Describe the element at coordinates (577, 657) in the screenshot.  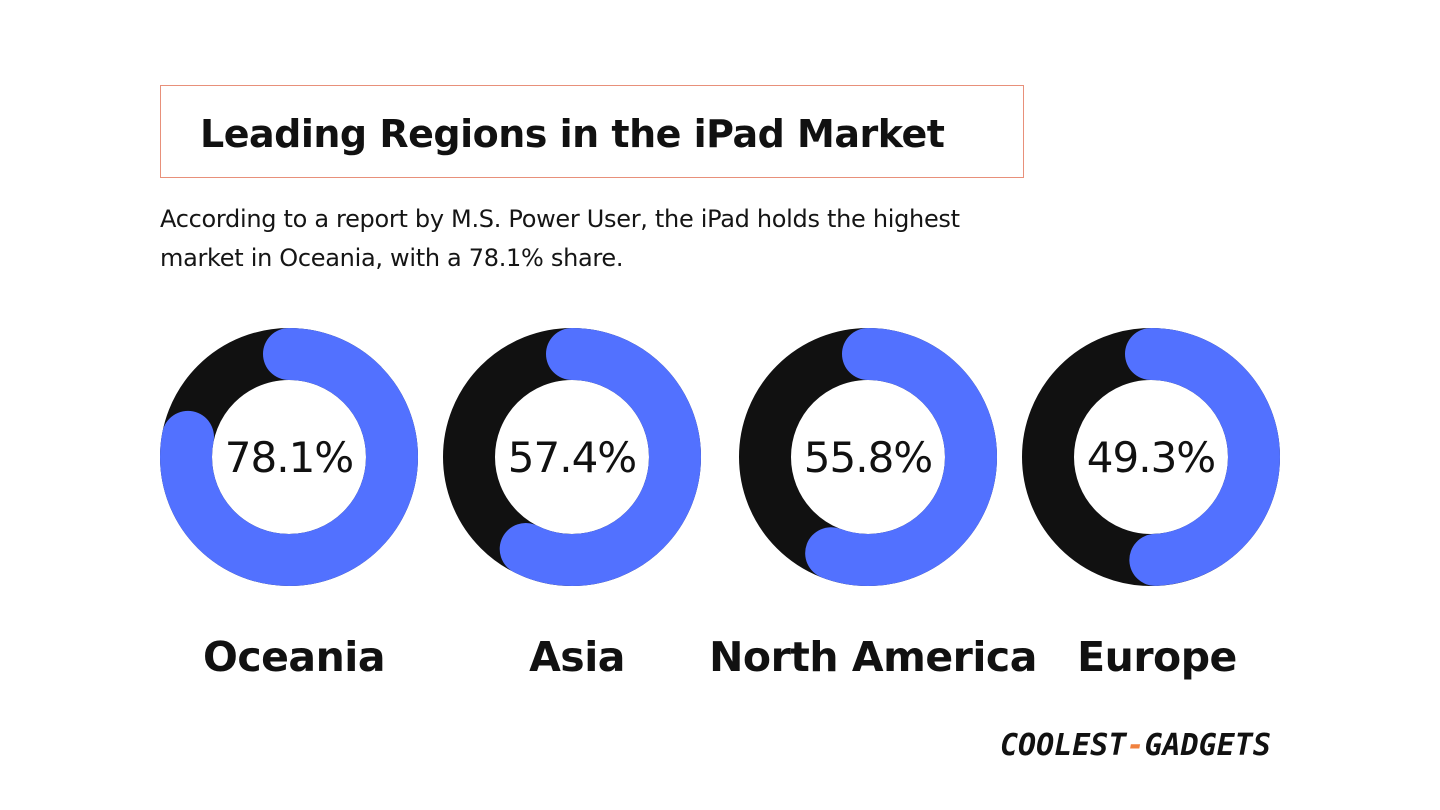
I see `category-label-asia: Asia` at that location.